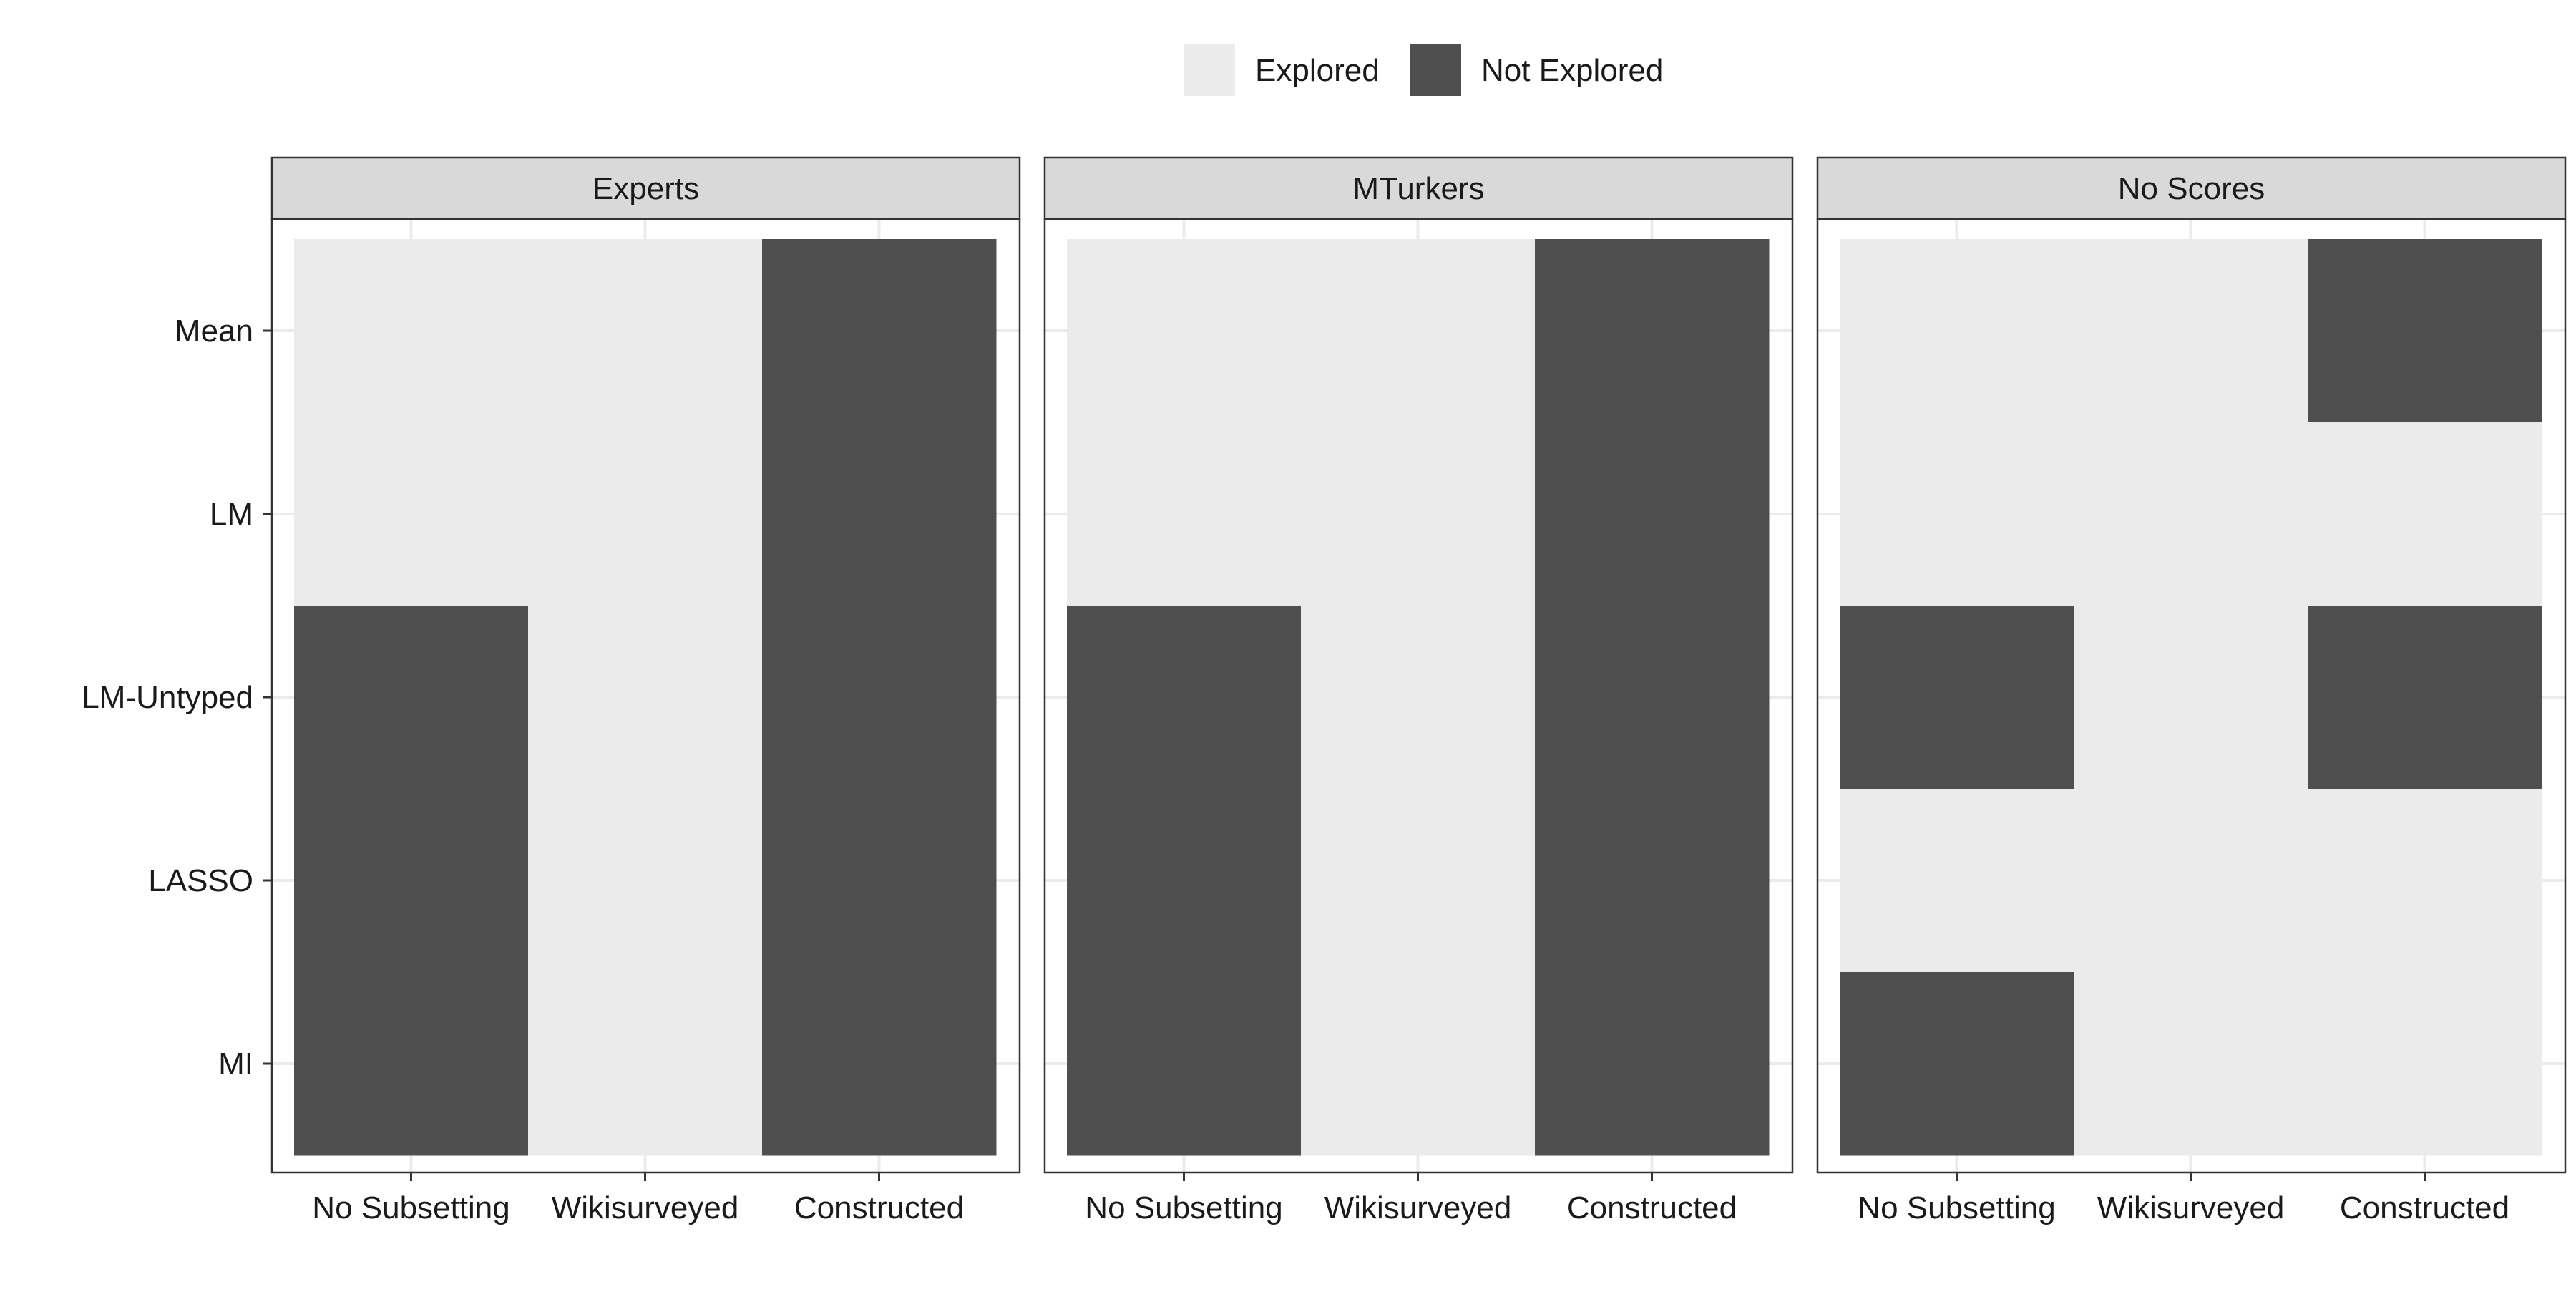 This screenshot has width=2576, height=1292. What do you see at coordinates (214, 331) in the screenshot?
I see `y-tick-label: Mean` at bounding box center [214, 331].